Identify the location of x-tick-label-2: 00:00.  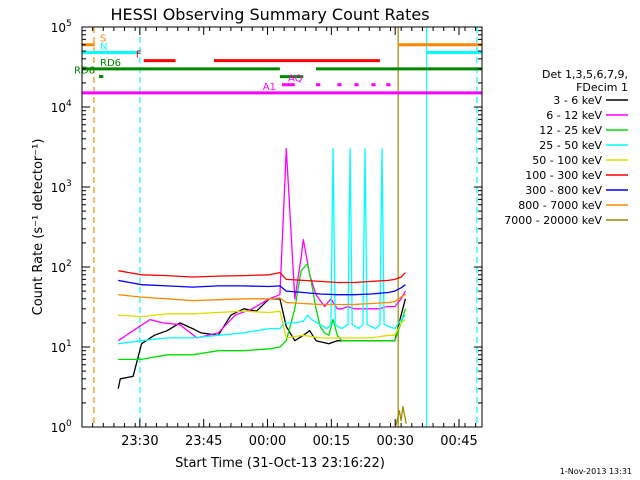
(267, 441).